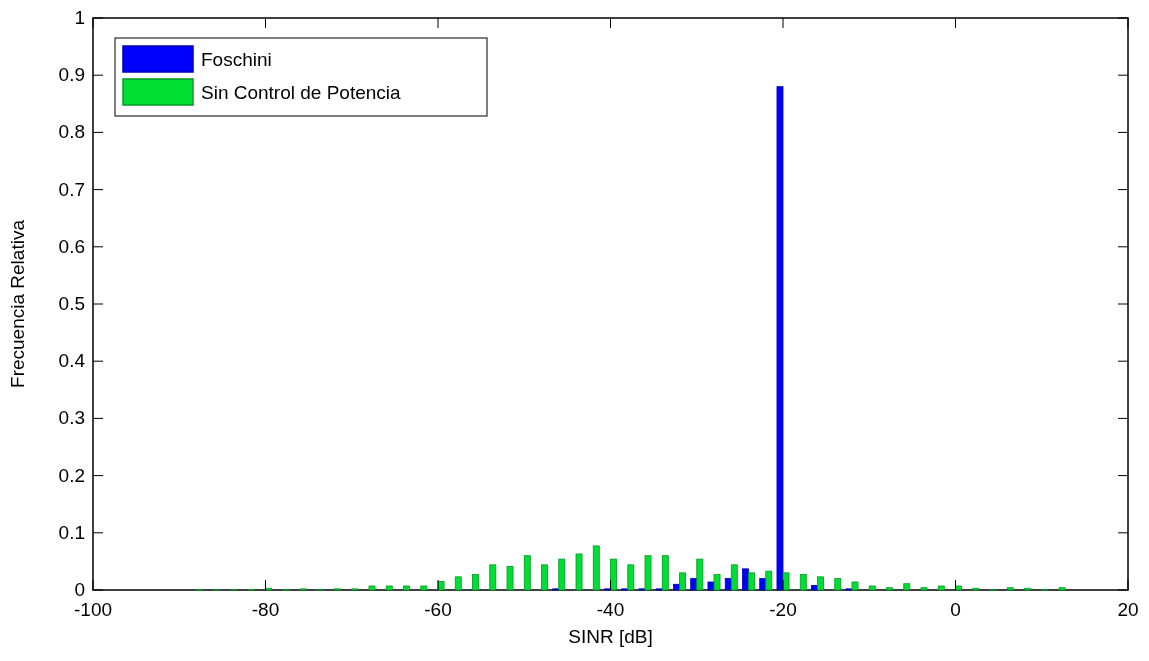 The image size is (1149, 661). What do you see at coordinates (610, 609) in the screenshot?
I see `x-tick-label: -40` at bounding box center [610, 609].